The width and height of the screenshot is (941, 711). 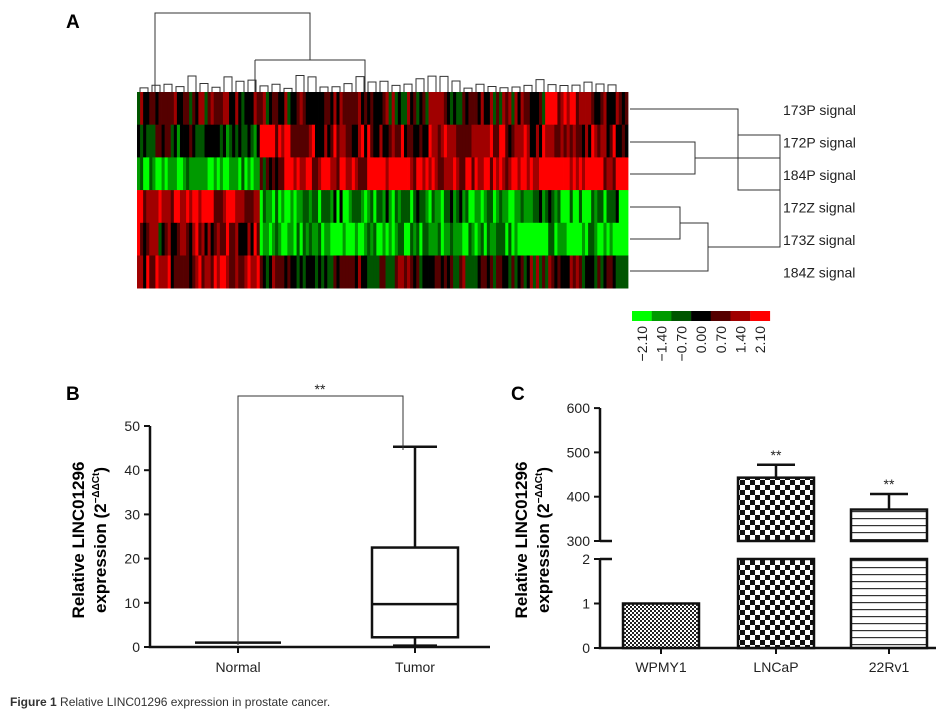 What do you see at coordinates (415, 667) in the screenshot?
I see `x-tick-label: Tumor` at bounding box center [415, 667].